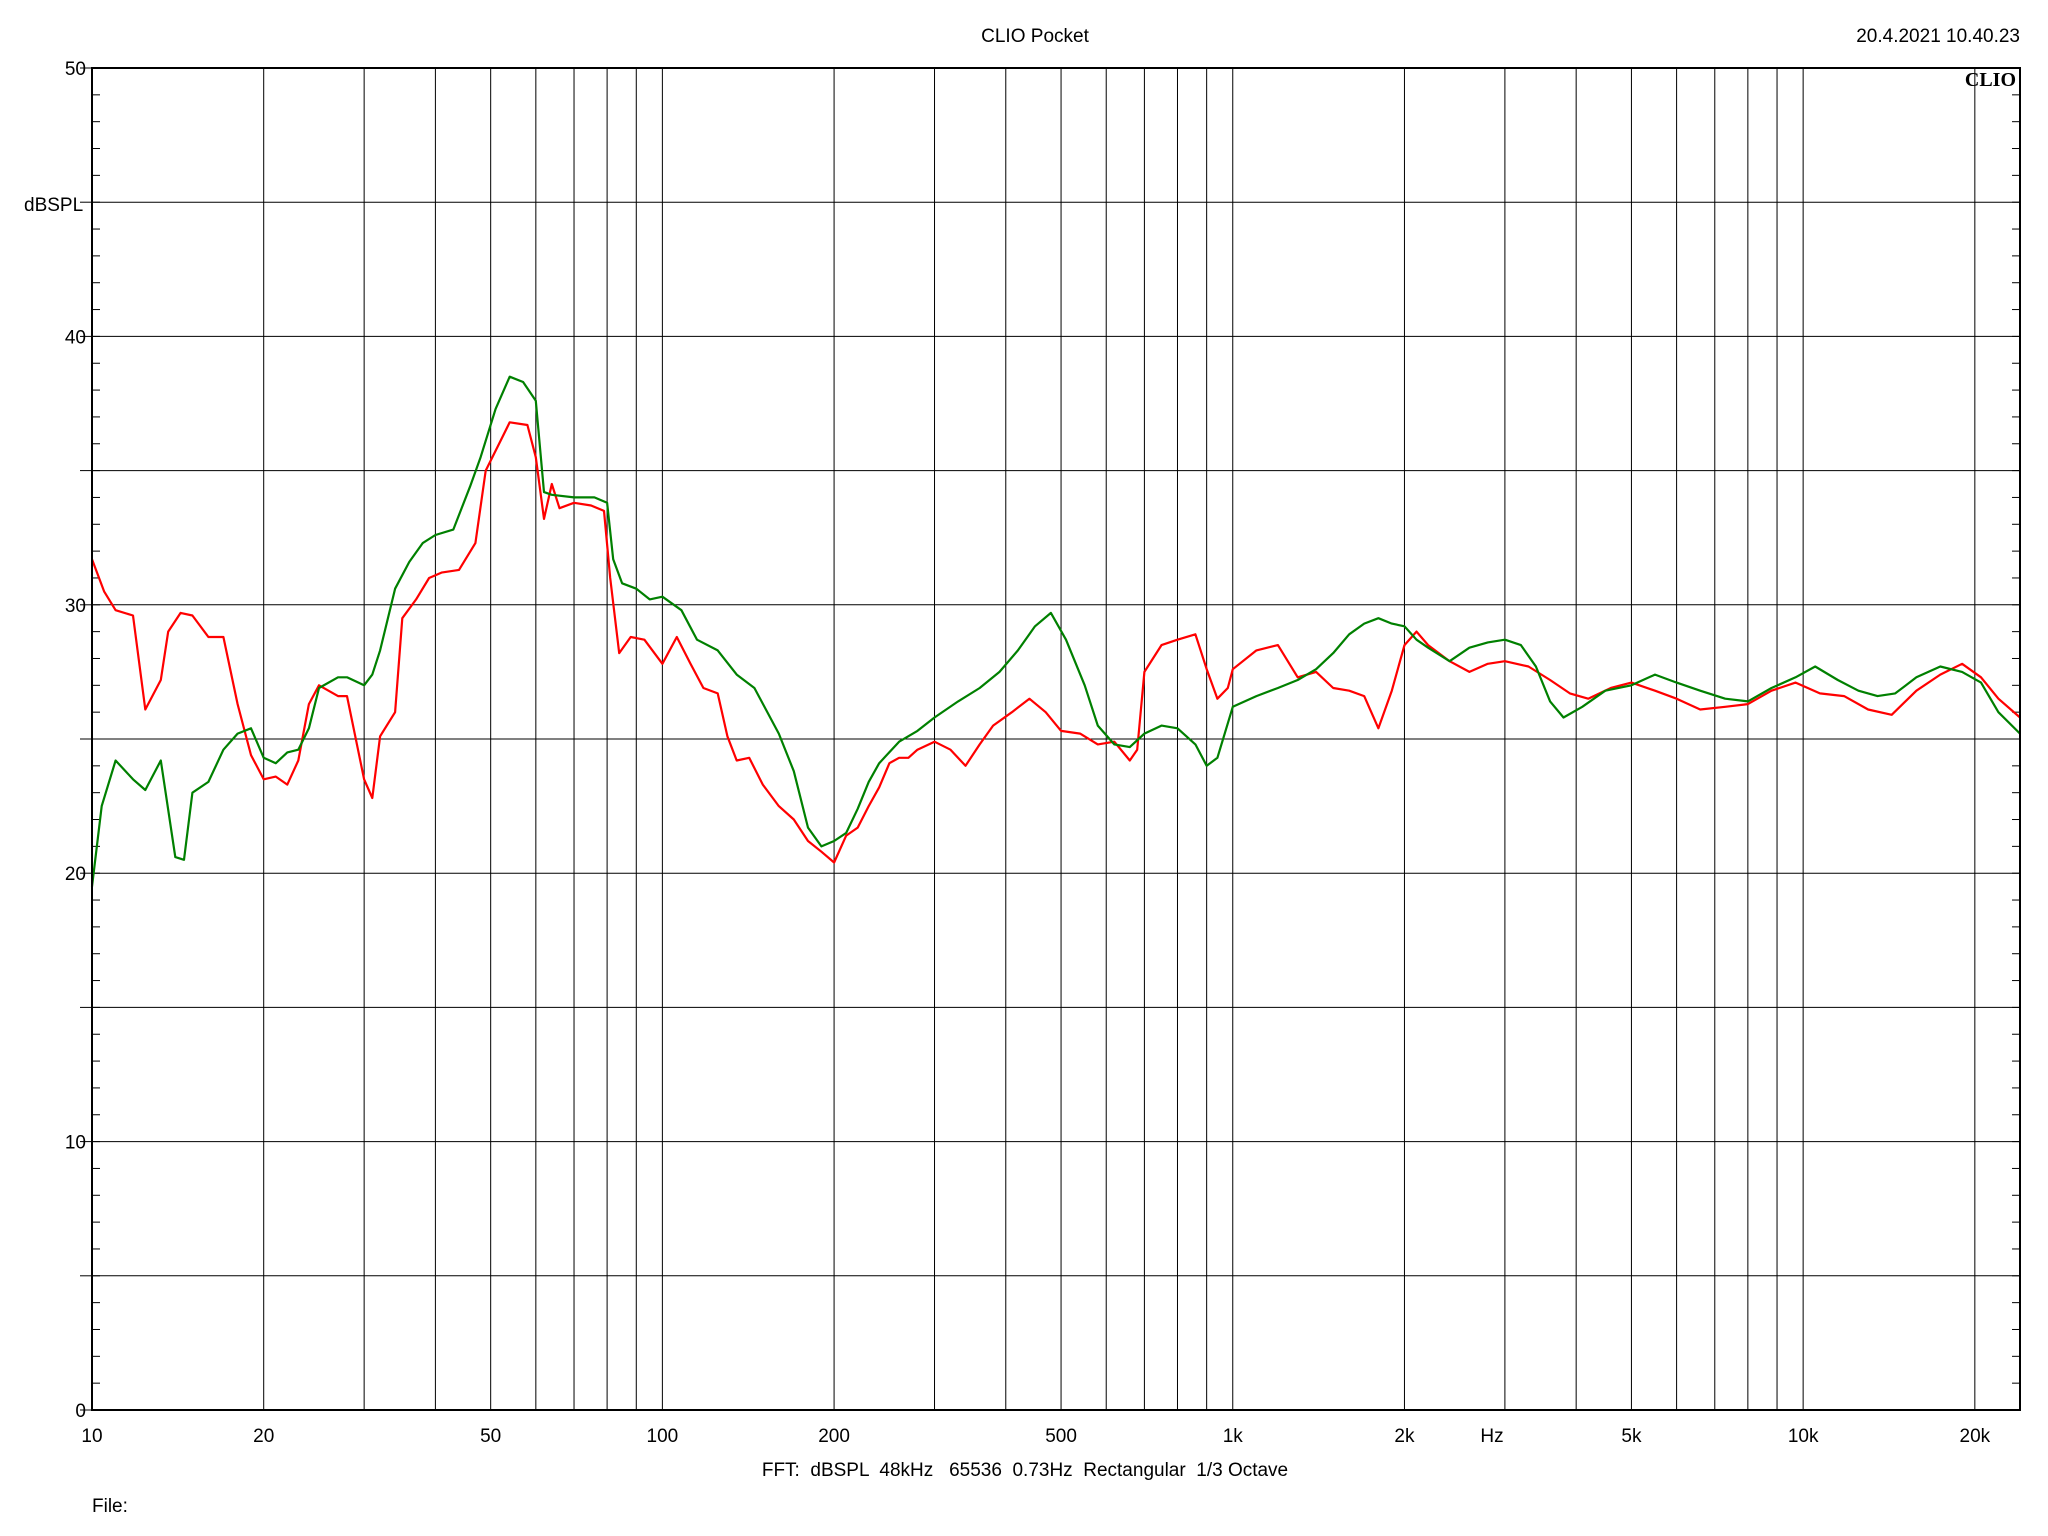 Image resolution: width=2048 pixels, height=1536 pixels. I want to click on x-axis-label: Hz, so click(1491, 1436).